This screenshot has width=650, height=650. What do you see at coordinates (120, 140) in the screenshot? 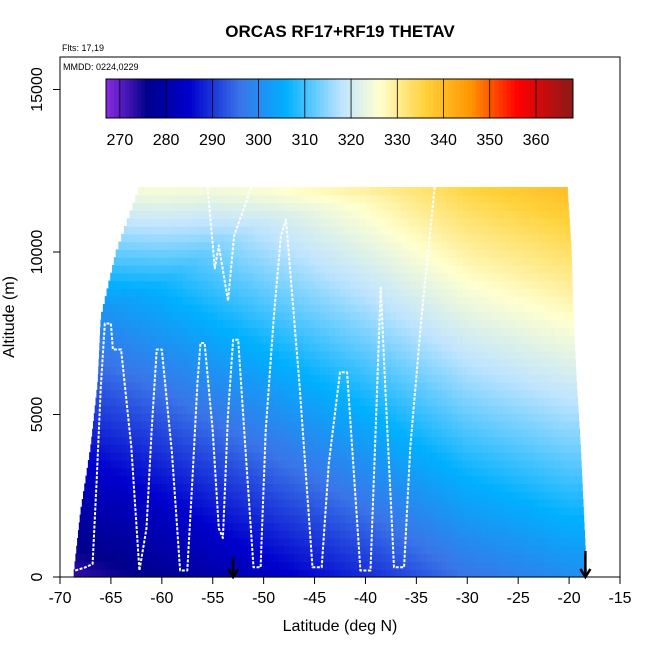
I see `colorbar-tick-label: 270` at bounding box center [120, 140].